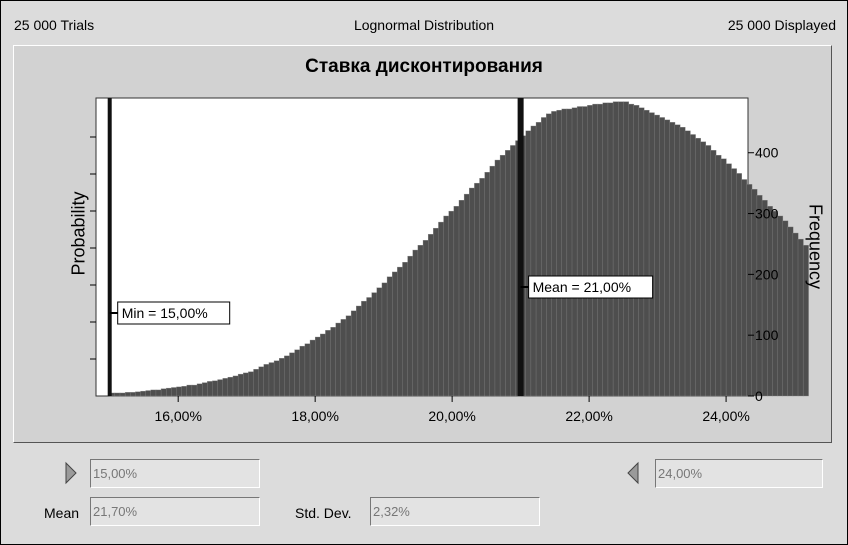 The image size is (848, 545). What do you see at coordinates (739, 473) in the screenshot?
I see `right-value-field: 24,00%` at bounding box center [739, 473].